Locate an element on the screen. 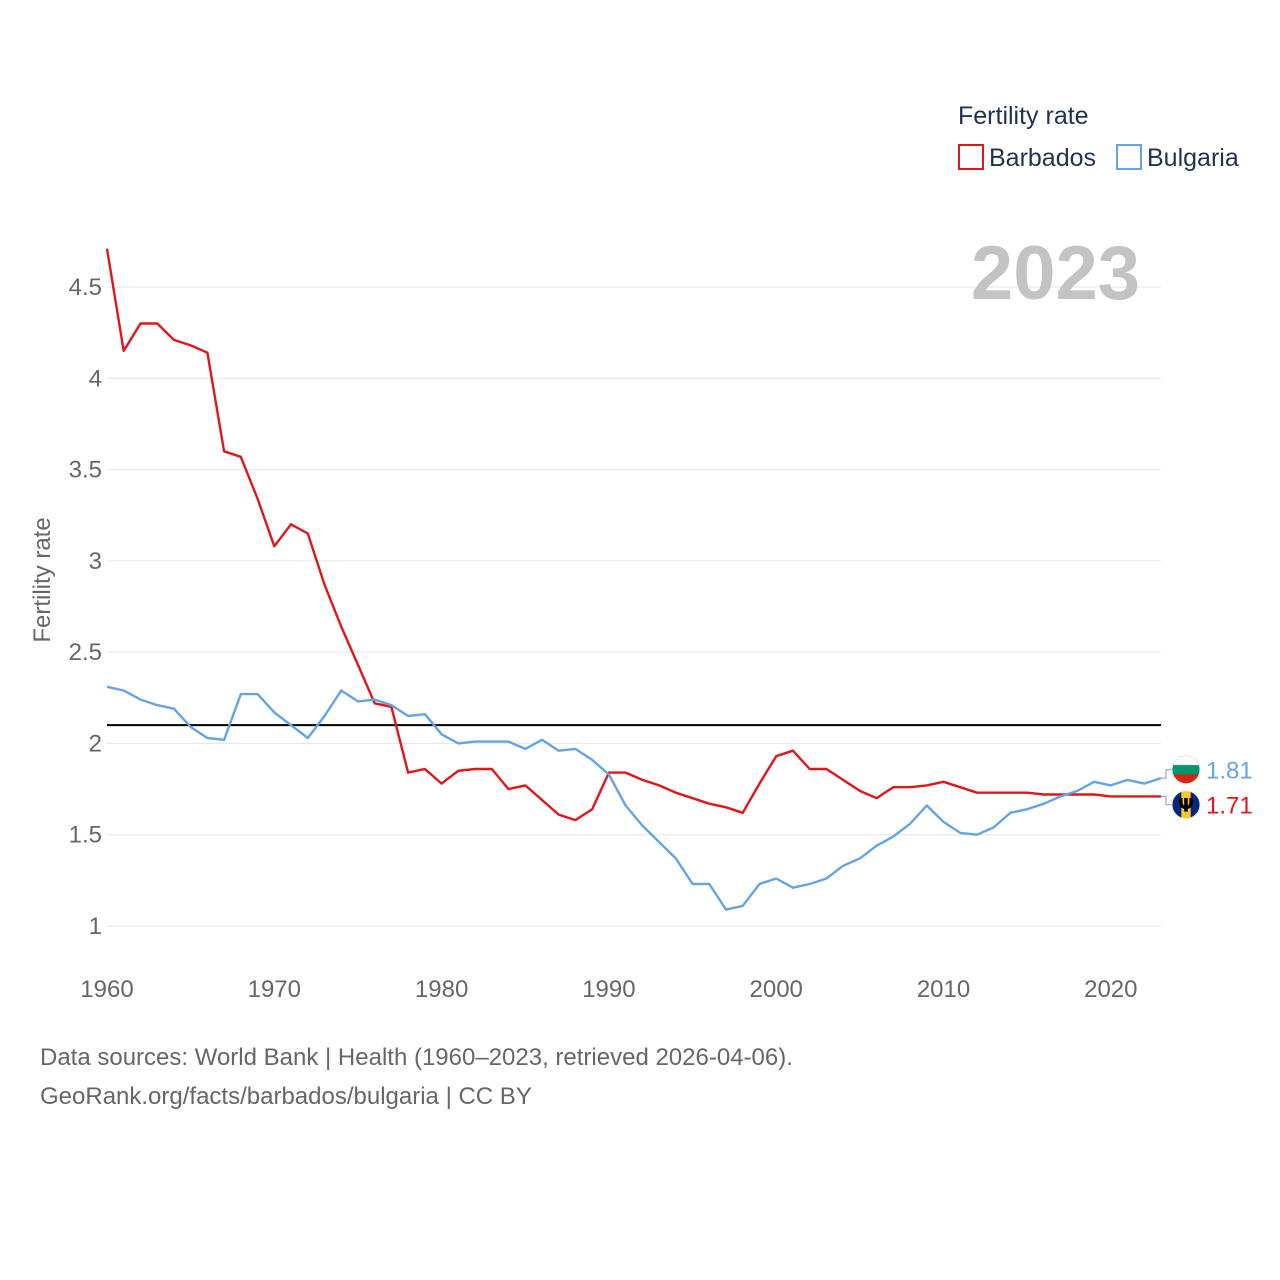  legend-swatch-barbados is located at coordinates (971, 157).